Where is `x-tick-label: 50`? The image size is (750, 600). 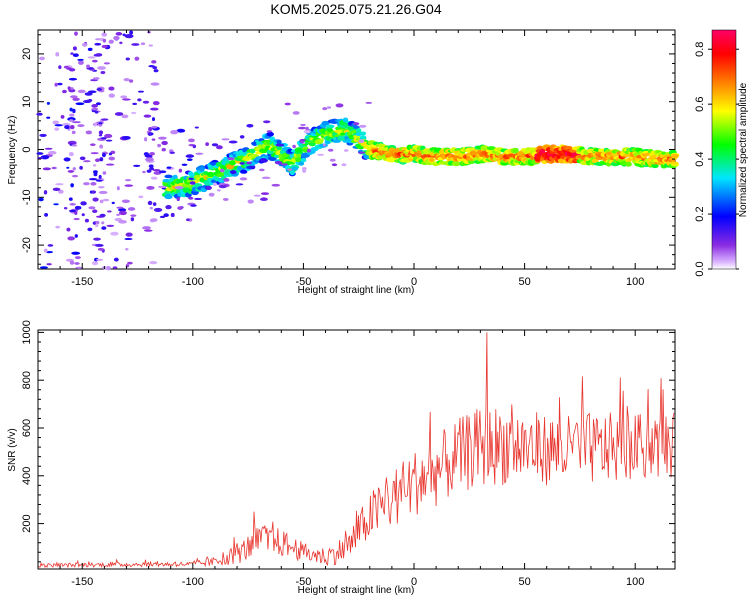
x-tick-label: 50 is located at coordinates (524, 582).